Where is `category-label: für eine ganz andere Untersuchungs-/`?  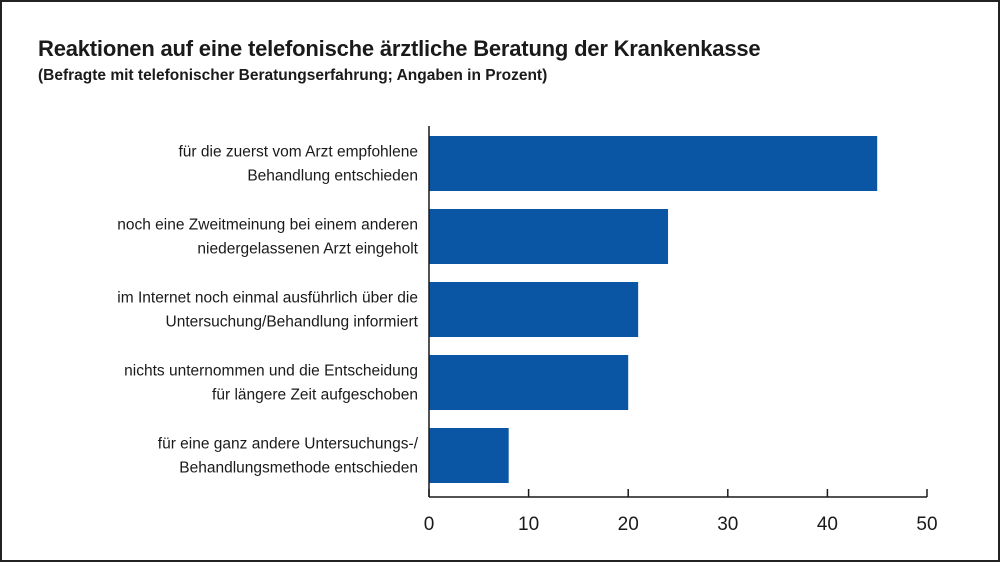 category-label: für eine ganz andere Untersuchungs-/ is located at coordinates (288, 444).